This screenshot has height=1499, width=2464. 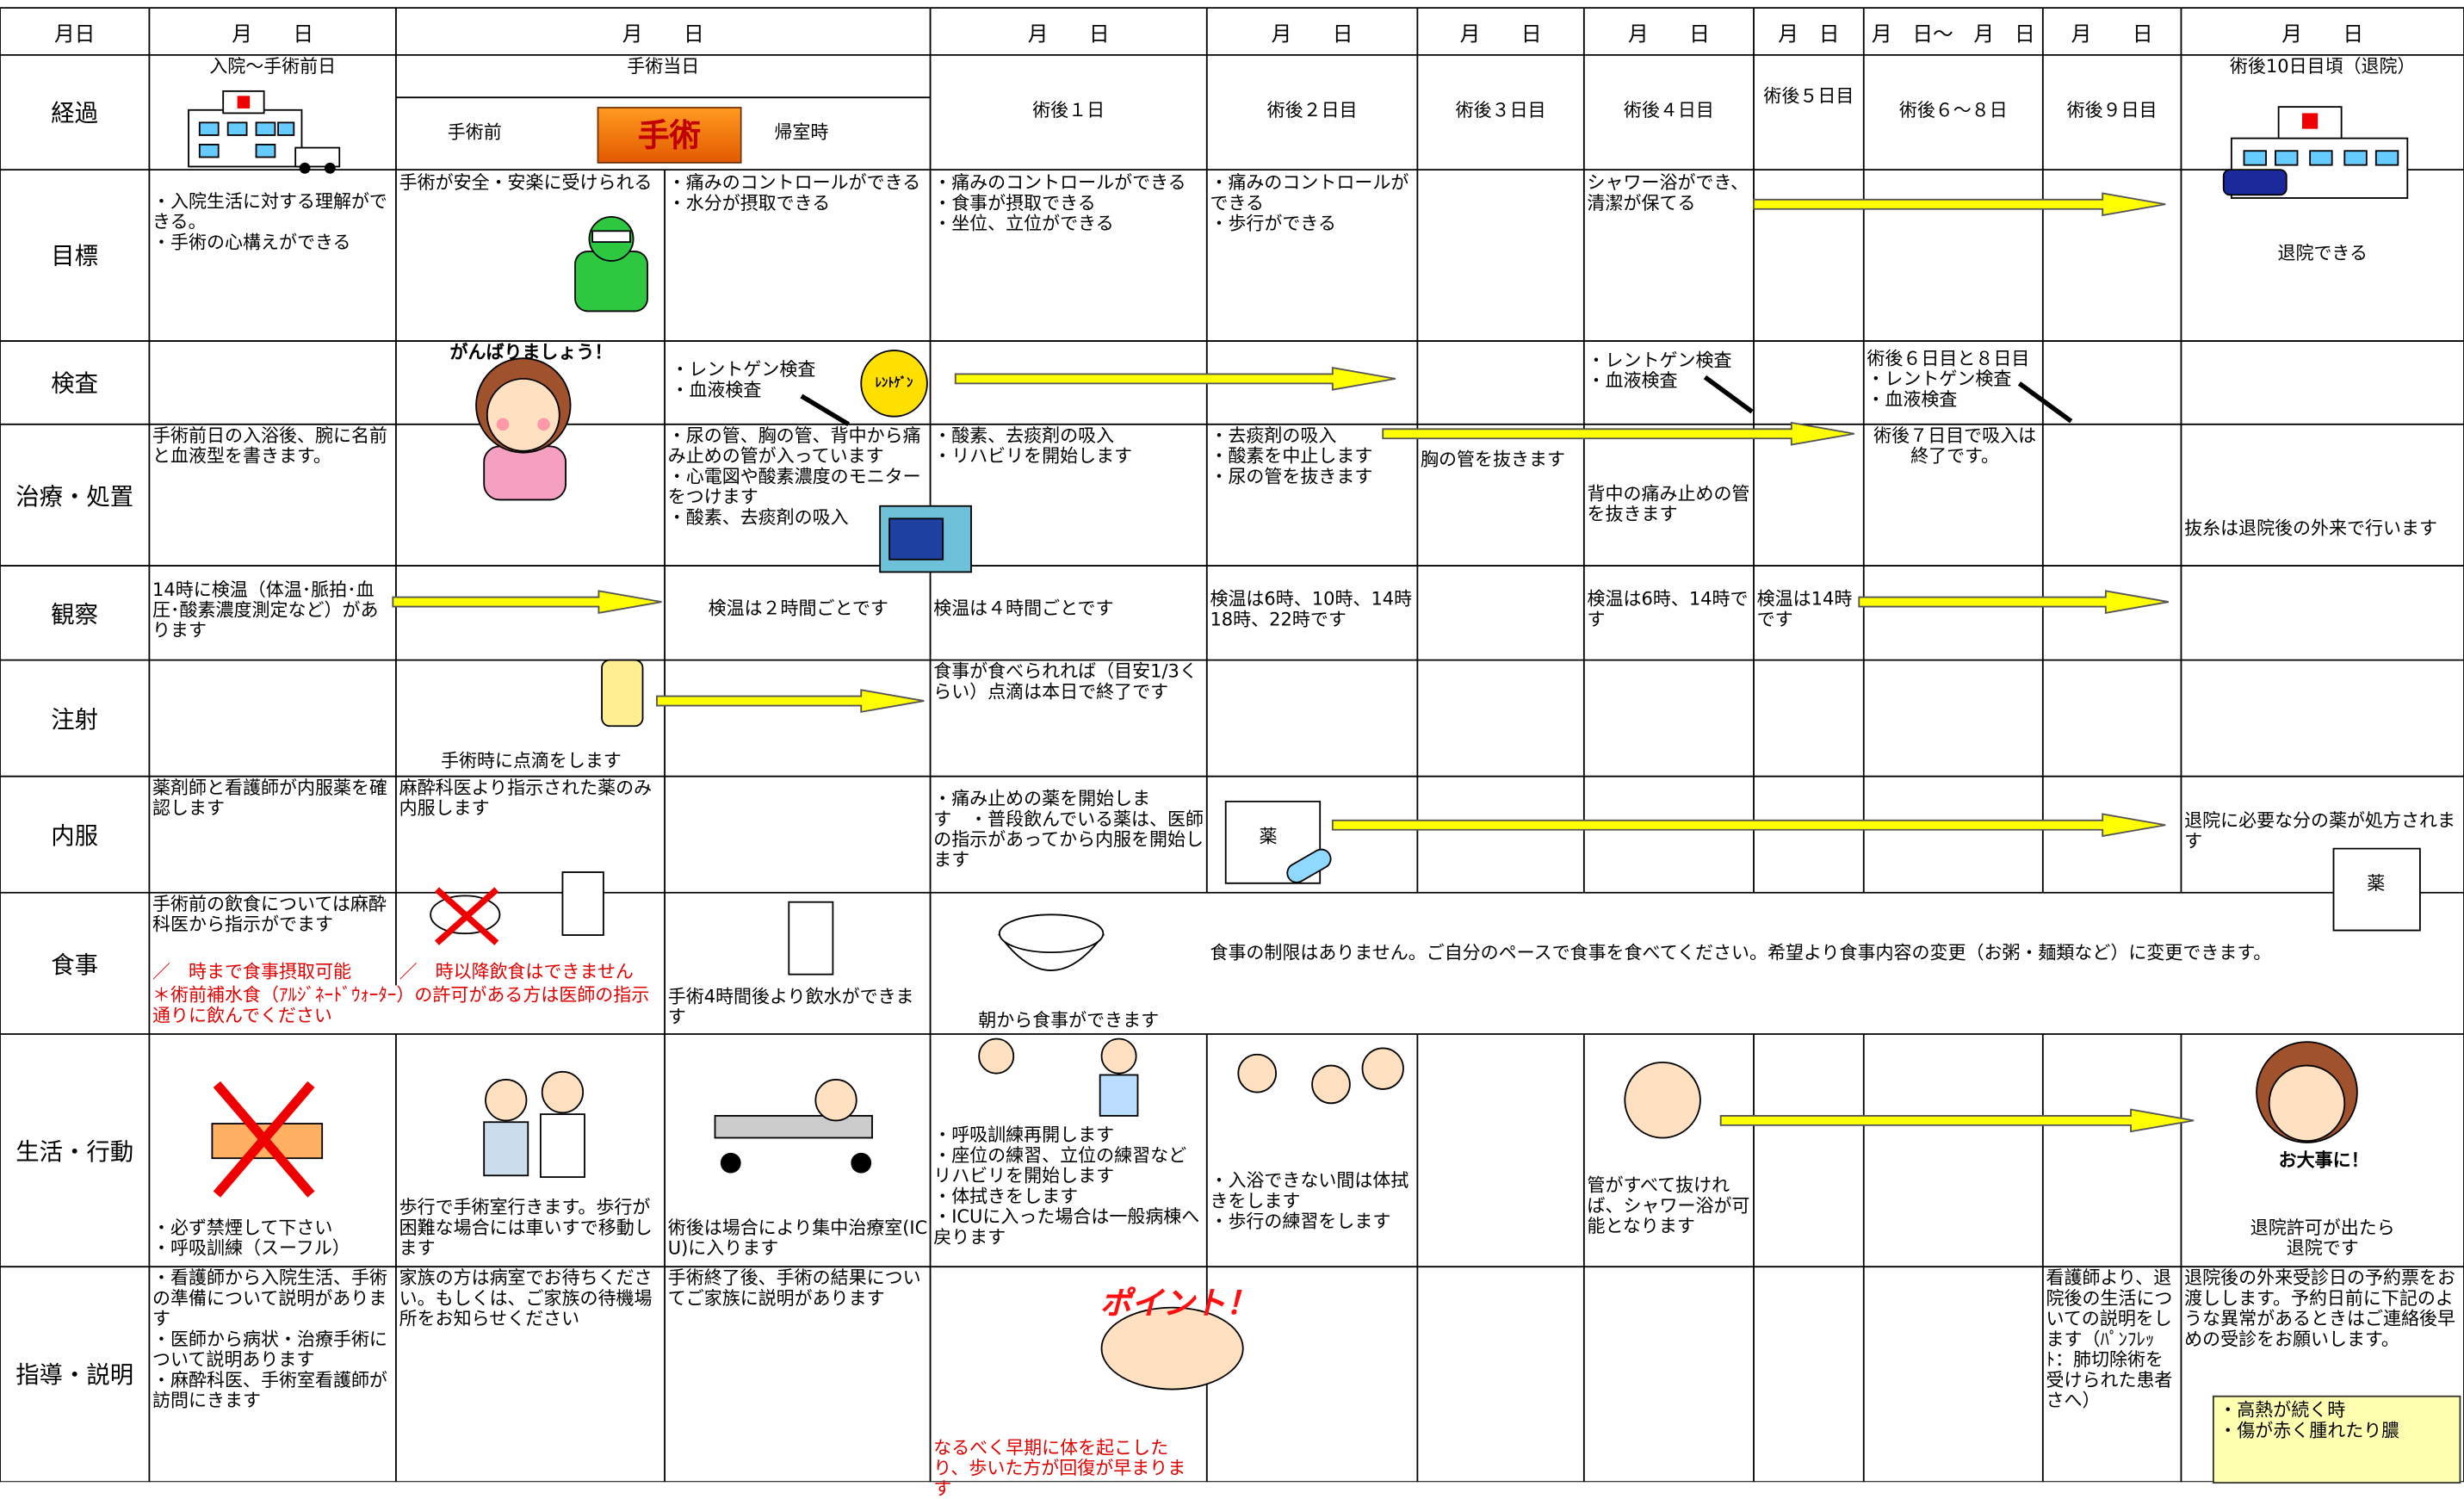 I want to click on cell-text: ﾚﾝﾄｹﾞﾝ, so click(x=894, y=383).